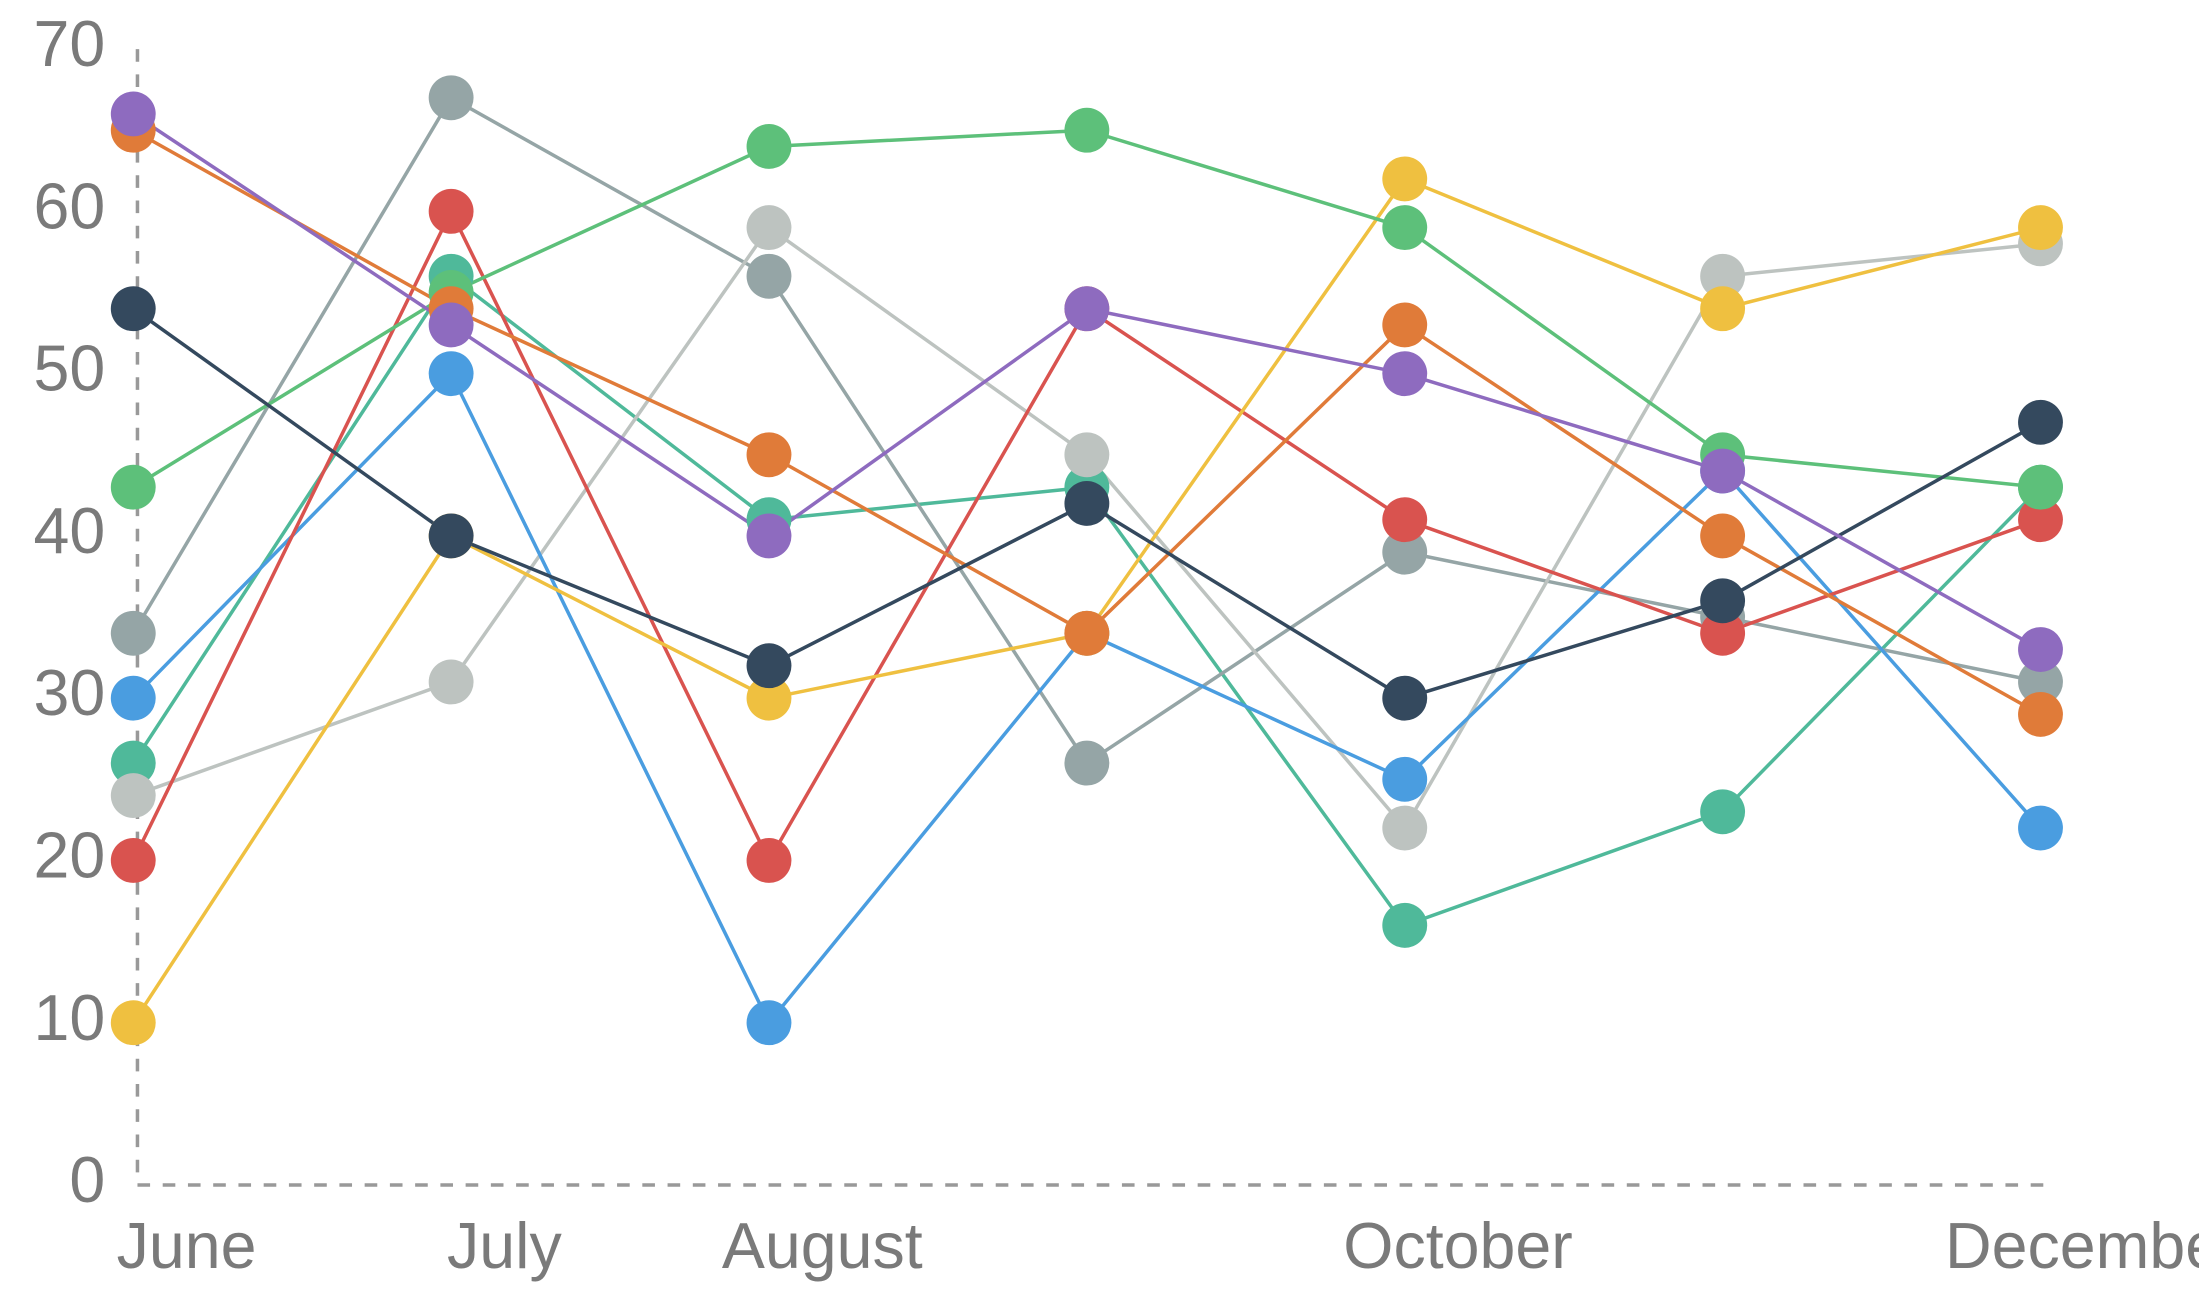 Image resolution: width=2199 pixels, height=1293 pixels. Describe the element at coordinates (1457, 1246) in the screenshot. I see `x-tick-label: October` at that location.